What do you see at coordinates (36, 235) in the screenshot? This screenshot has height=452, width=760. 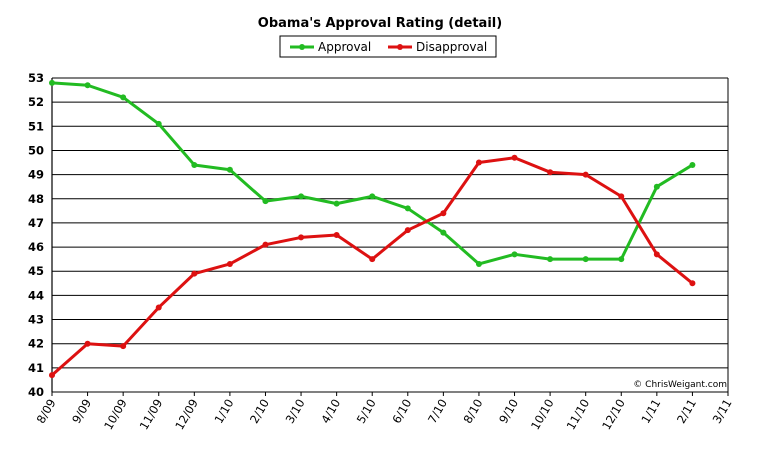 I see `y-axis-ticks: 40 41 42 43 44 45 46 47 48 49 50 51 52 53` at bounding box center [36, 235].